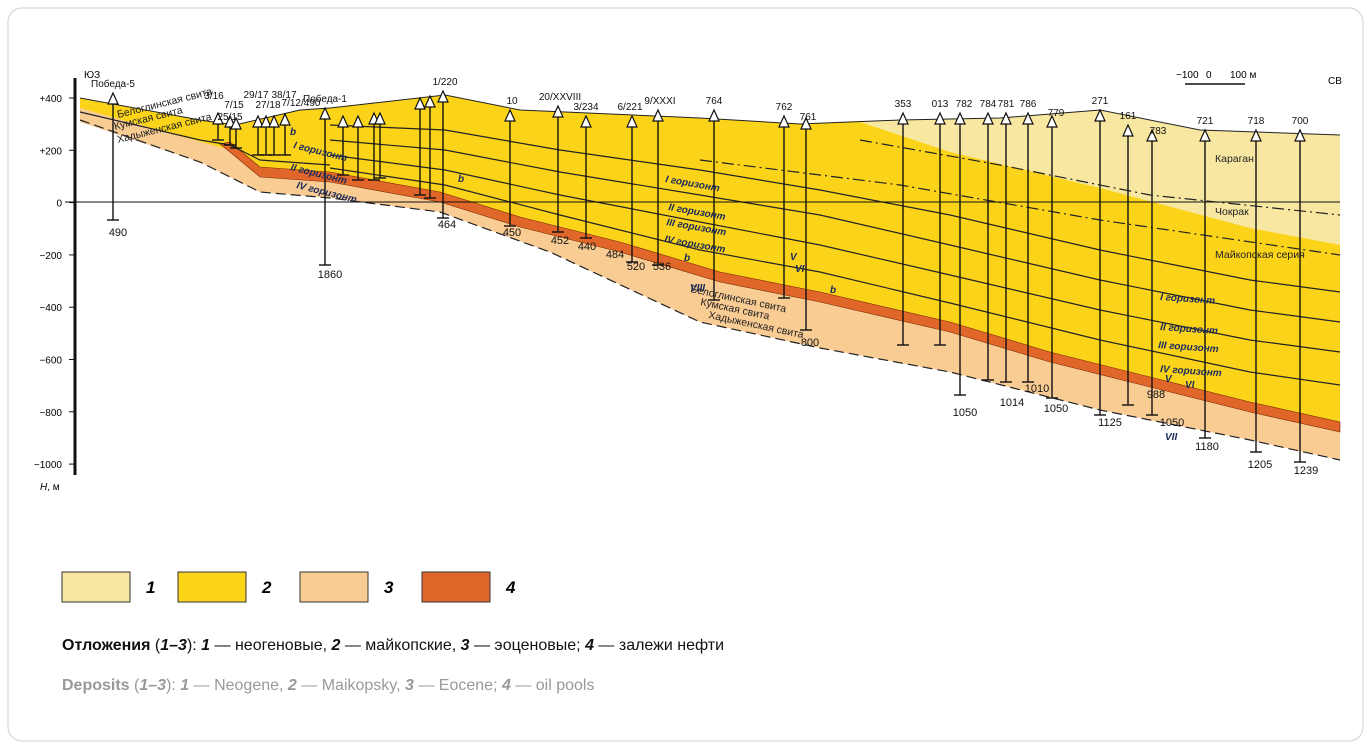 This screenshot has width=1371, height=749. Describe the element at coordinates (1189, 329) in the screenshot. I see `horizon-label: II горизонт` at that location.